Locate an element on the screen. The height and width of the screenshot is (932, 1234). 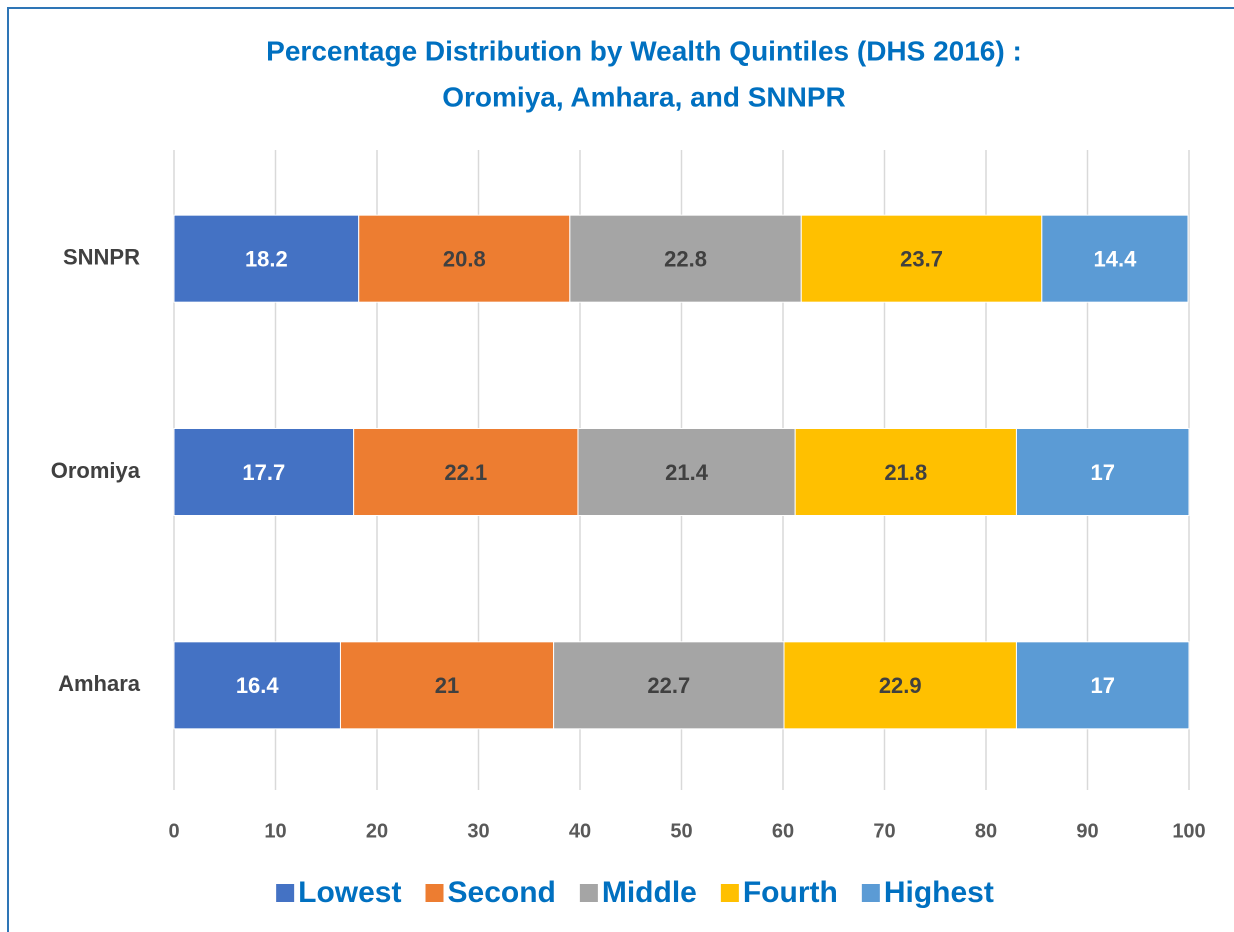
data-label: 14.4 is located at coordinates (1115, 258).